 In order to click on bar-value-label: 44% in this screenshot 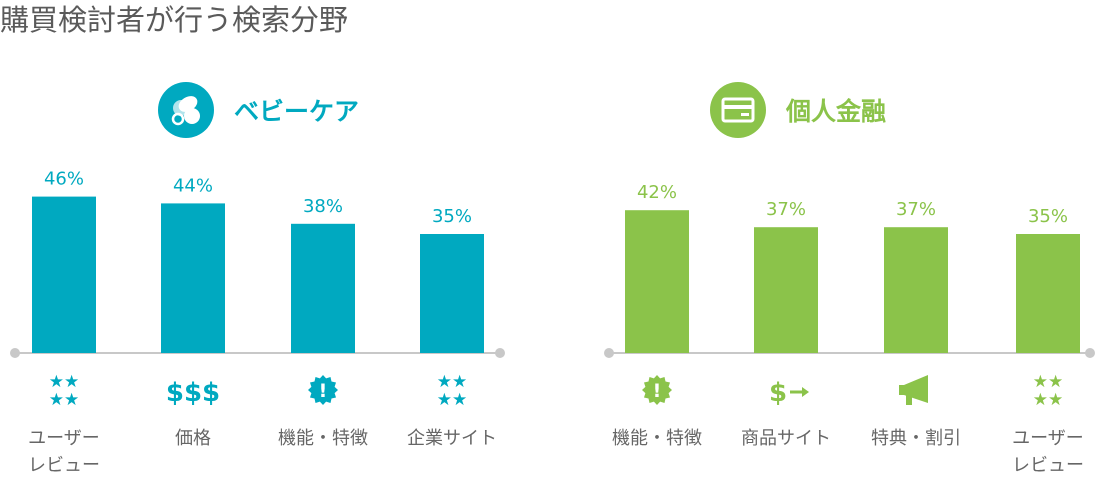, I will do `click(193, 185)`.